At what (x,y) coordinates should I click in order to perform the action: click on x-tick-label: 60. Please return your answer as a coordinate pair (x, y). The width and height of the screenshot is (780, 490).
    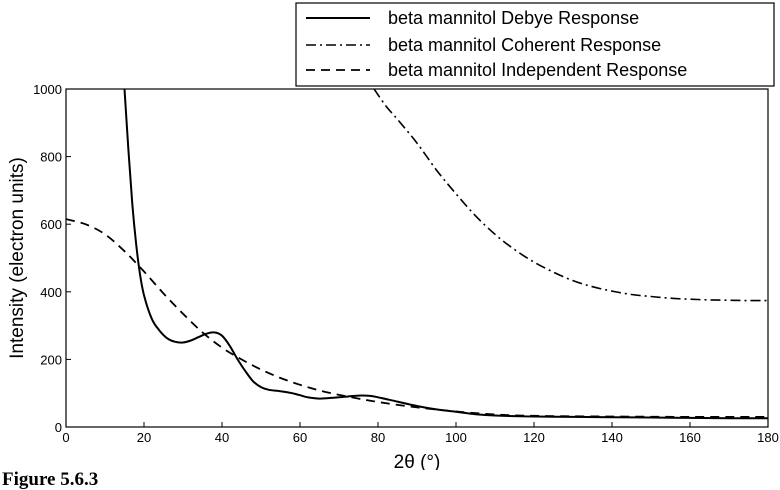
    Looking at the image, I should click on (300, 437).